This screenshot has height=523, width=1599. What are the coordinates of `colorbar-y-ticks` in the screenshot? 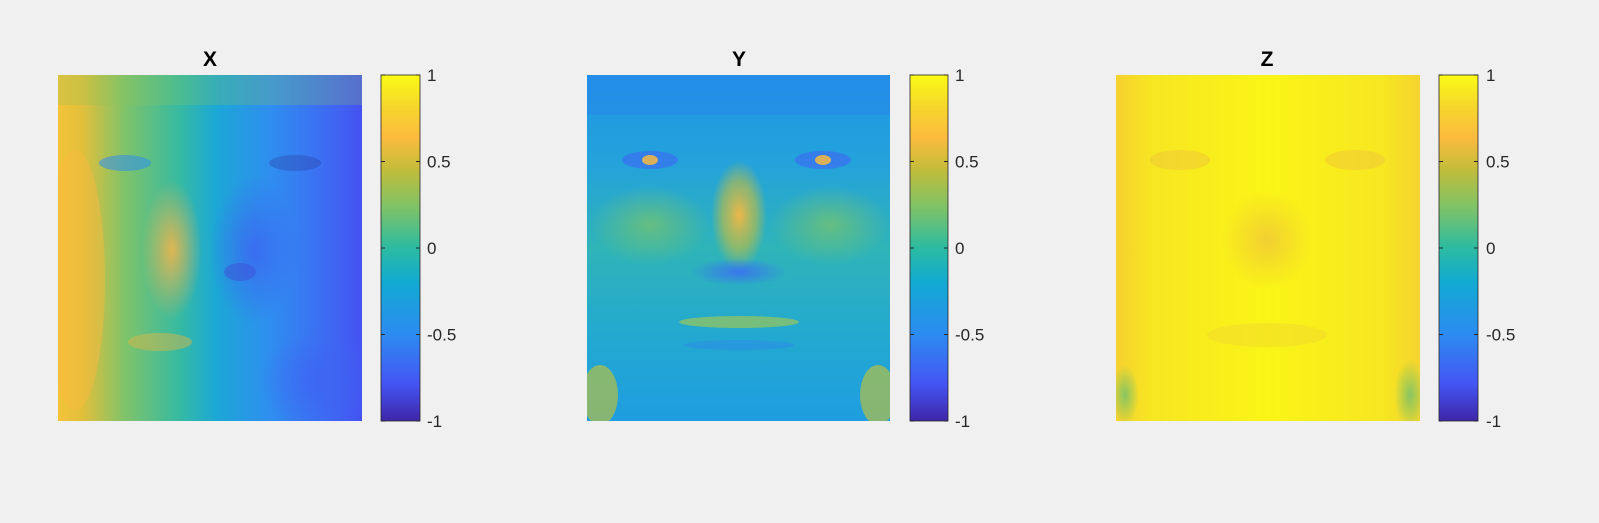 It's located at (929, 248).